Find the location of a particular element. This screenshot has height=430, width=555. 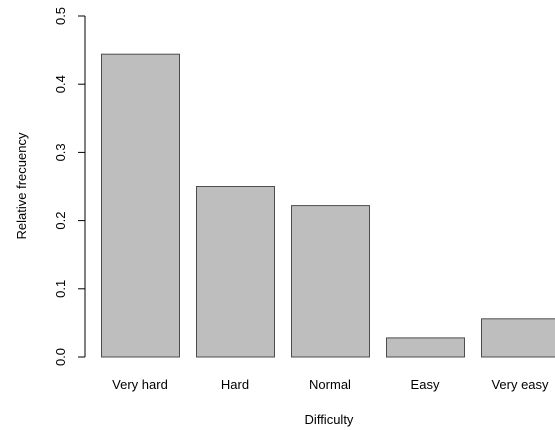

x-tick-label: Very easy is located at coordinates (520, 384).